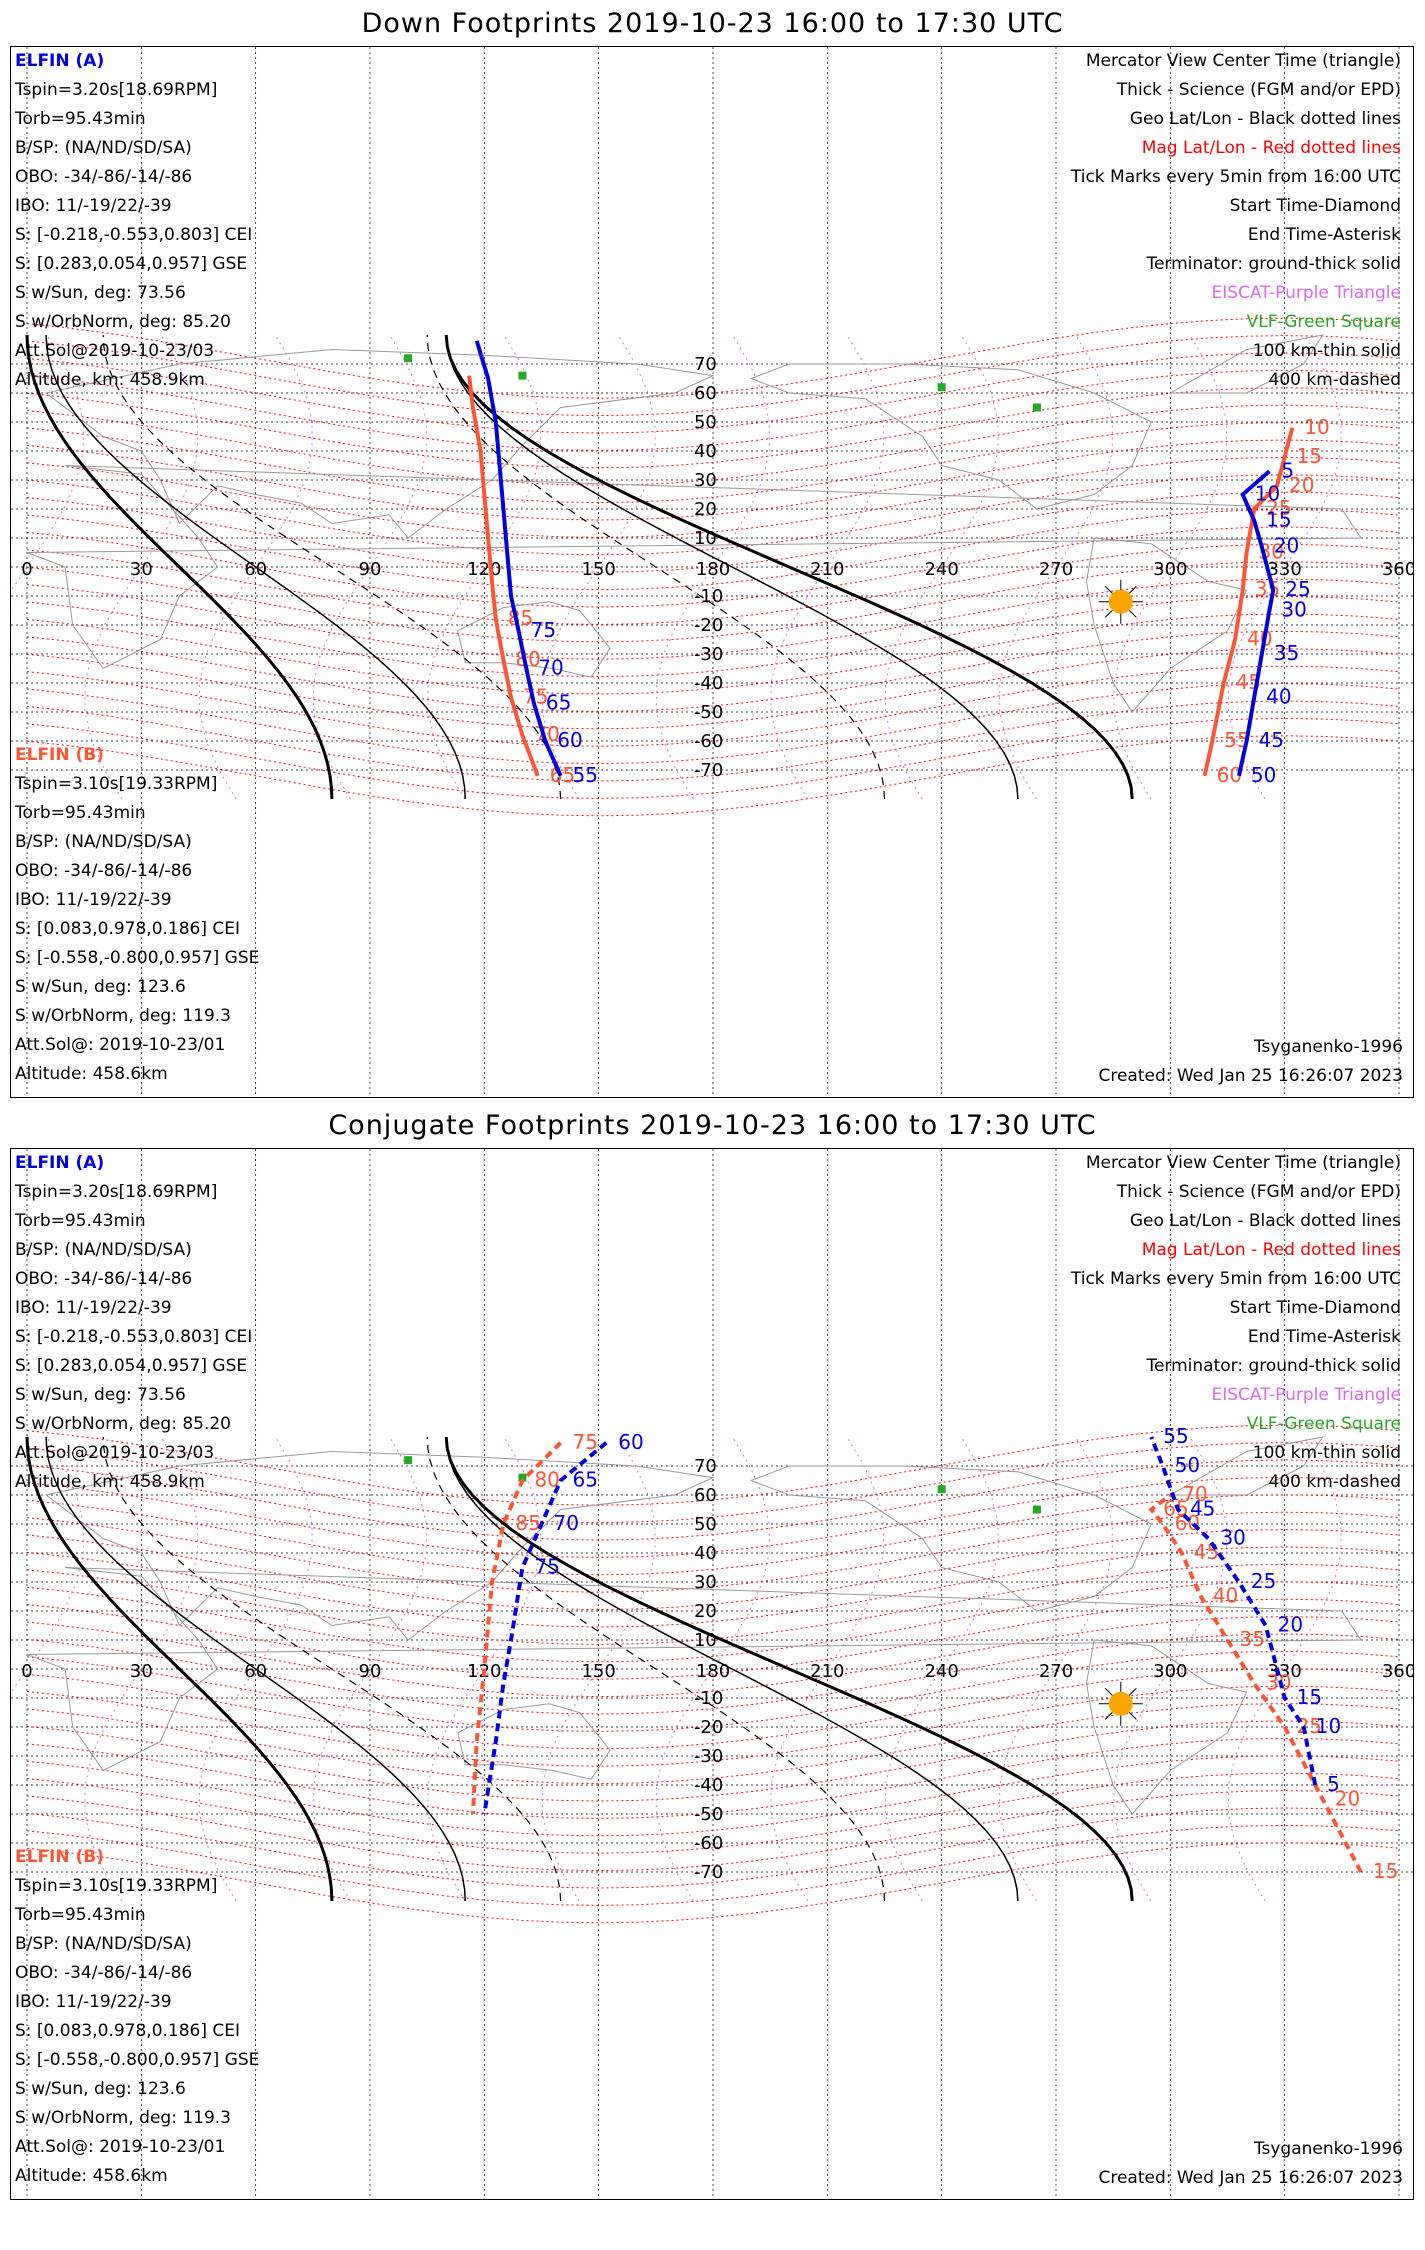 The width and height of the screenshot is (1425, 2250). I want to click on elfin-a-line: S: [-0.218,-0.553,0.803] CEI, so click(134, 1337).